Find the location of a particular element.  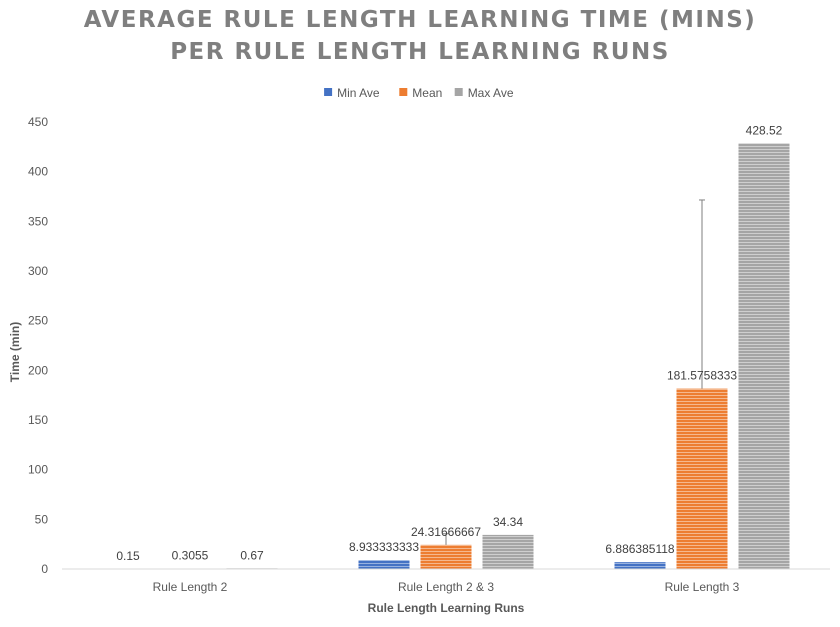

x-tick-label: Rule Length 2 is located at coordinates (190, 587).